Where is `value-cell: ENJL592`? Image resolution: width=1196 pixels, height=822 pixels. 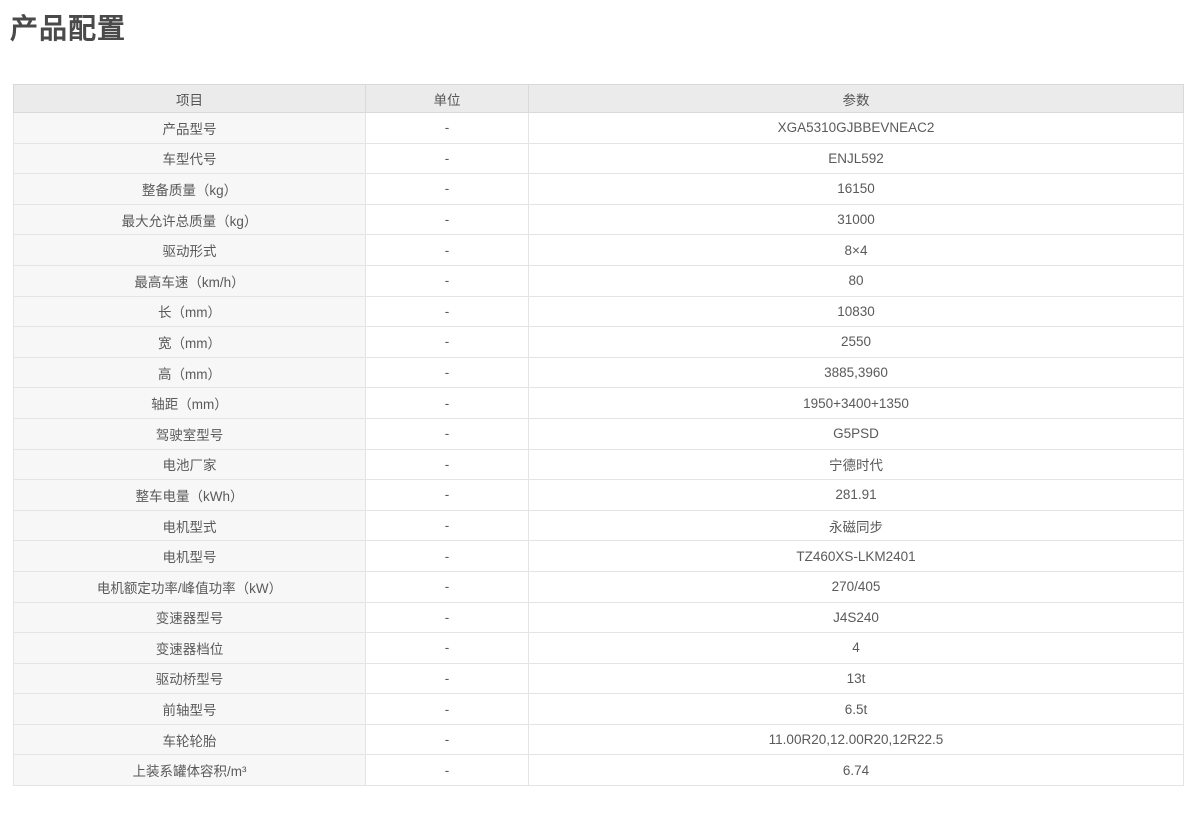
value-cell: ENJL592 is located at coordinates (856, 158).